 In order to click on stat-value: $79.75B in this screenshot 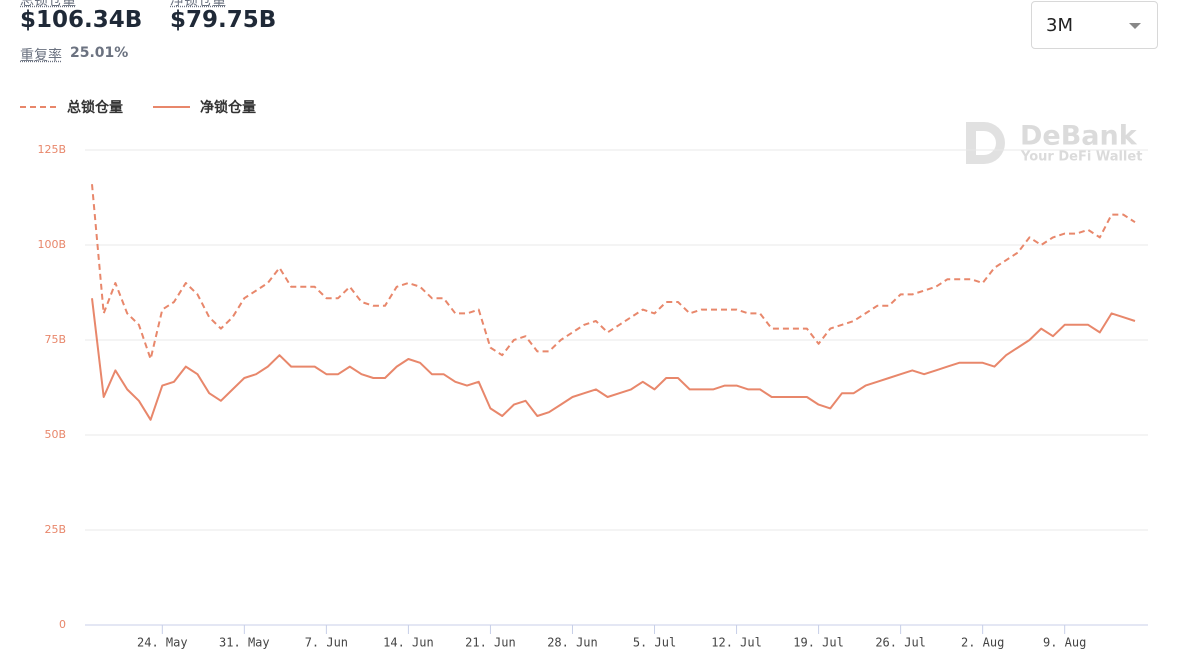, I will do `click(223, 20)`.